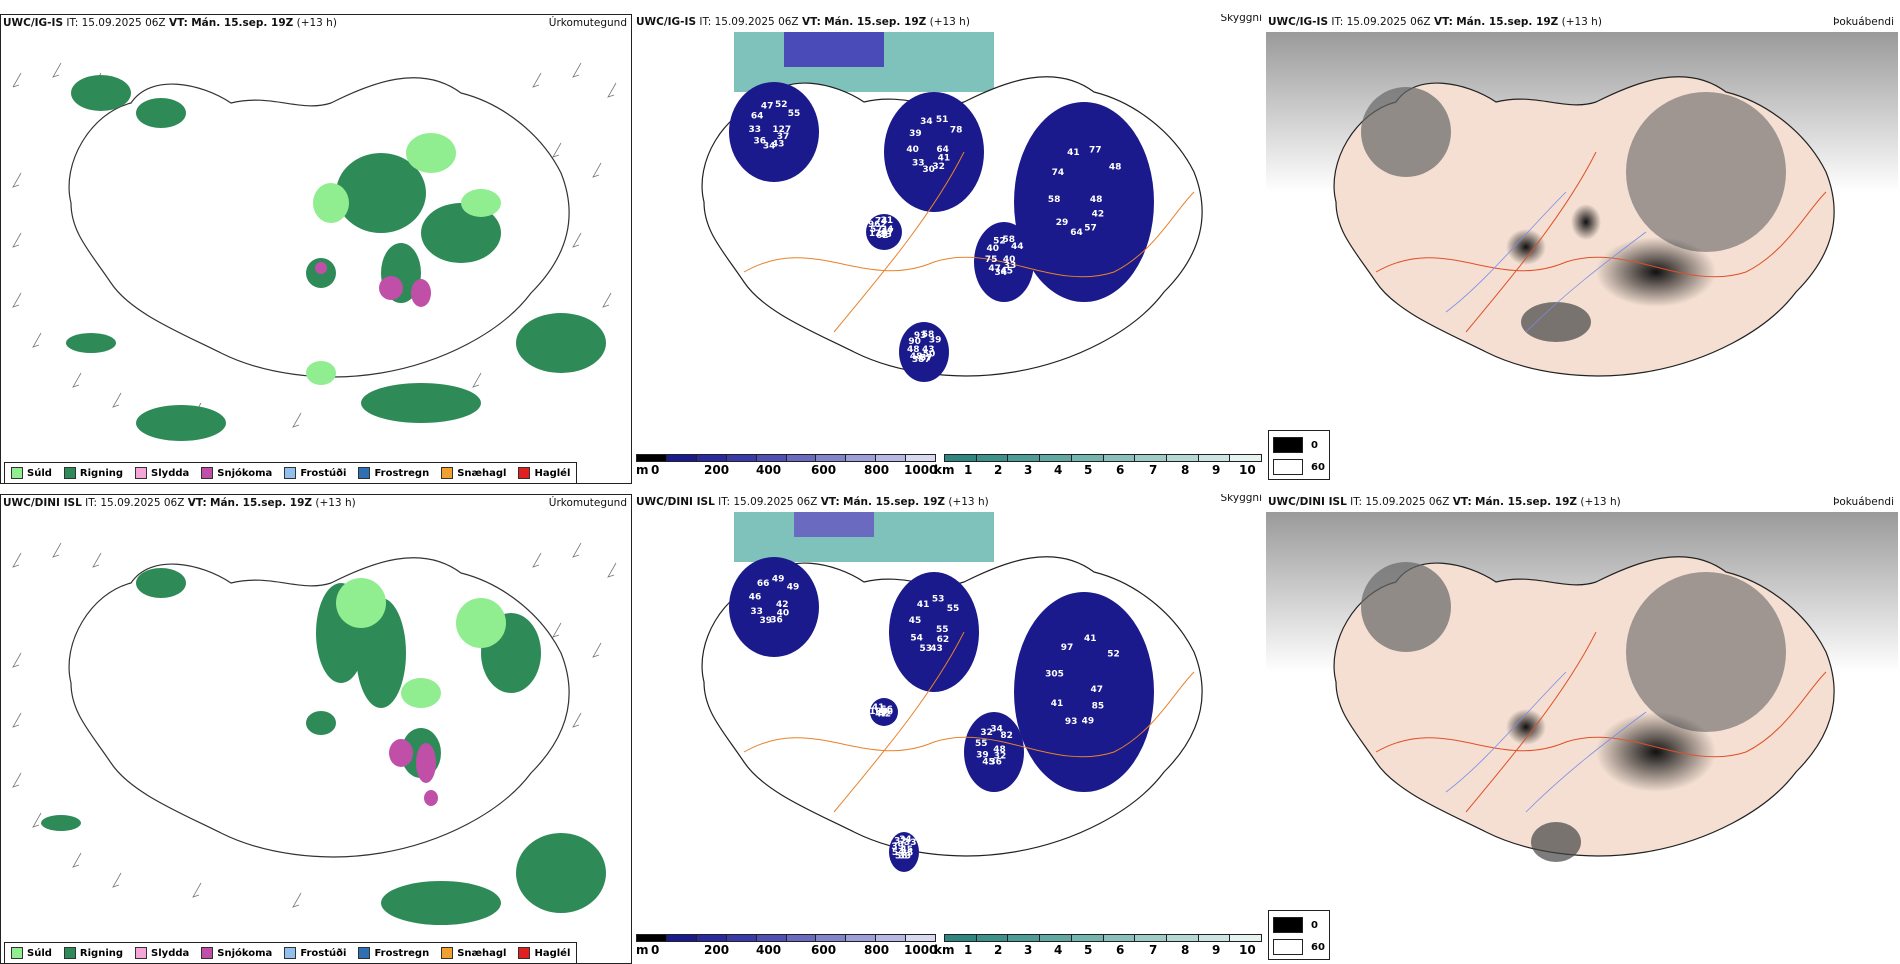 Image resolution: width=1900 pixels, height=964 pixels. Describe the element at coordinates (956, 131) in the screenshot. I see `ceiling-label: 78` at that location.